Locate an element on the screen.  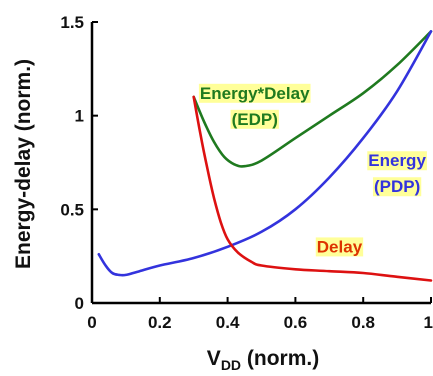
edp-annotation-line: Energy*Delay is located at coordinates (255, 93).